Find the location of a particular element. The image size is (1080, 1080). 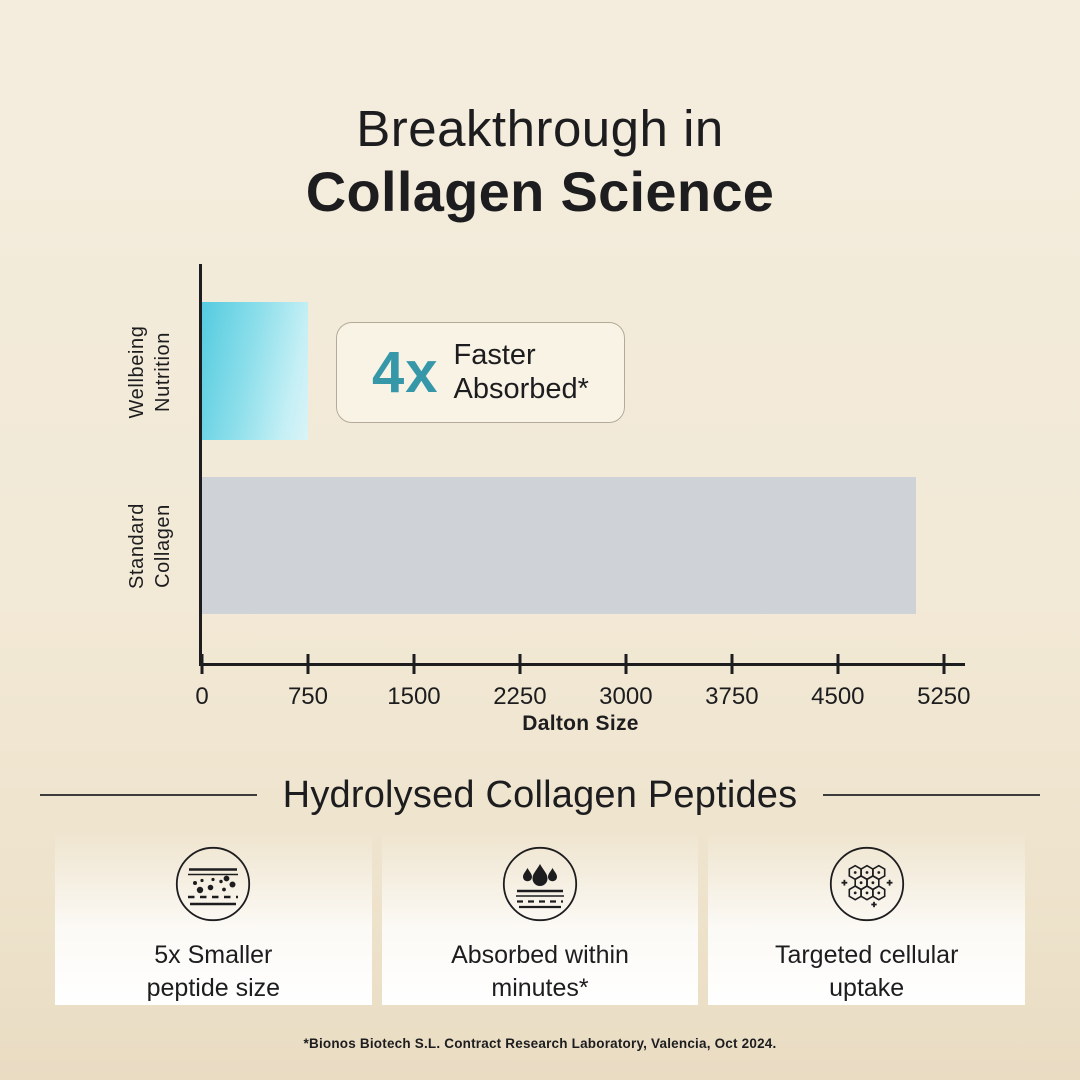

x-tick-label: 5250 is located at coordinates (944, 696).